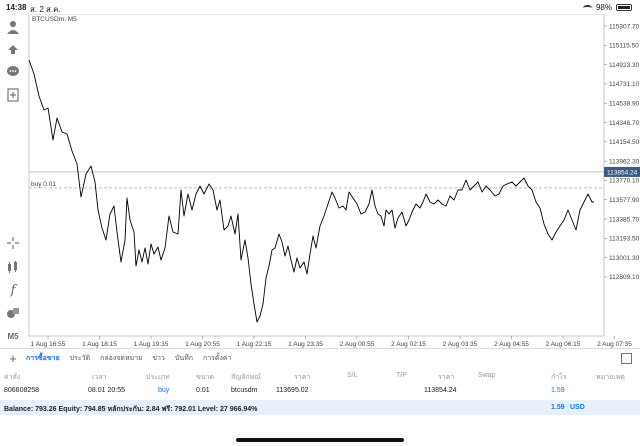  Describe the element at coordinates (487, 375) in the screenshot. I see `col-swap: Swap` at that location.